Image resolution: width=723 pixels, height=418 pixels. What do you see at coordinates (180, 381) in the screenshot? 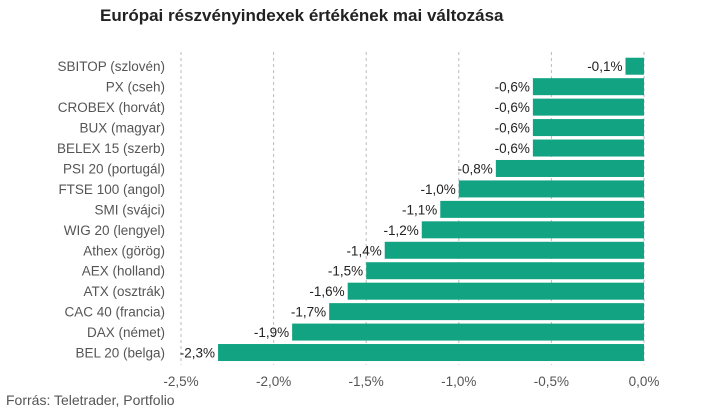
I see `x-tick-label: -2,5%` at bounding box center [180, 381].